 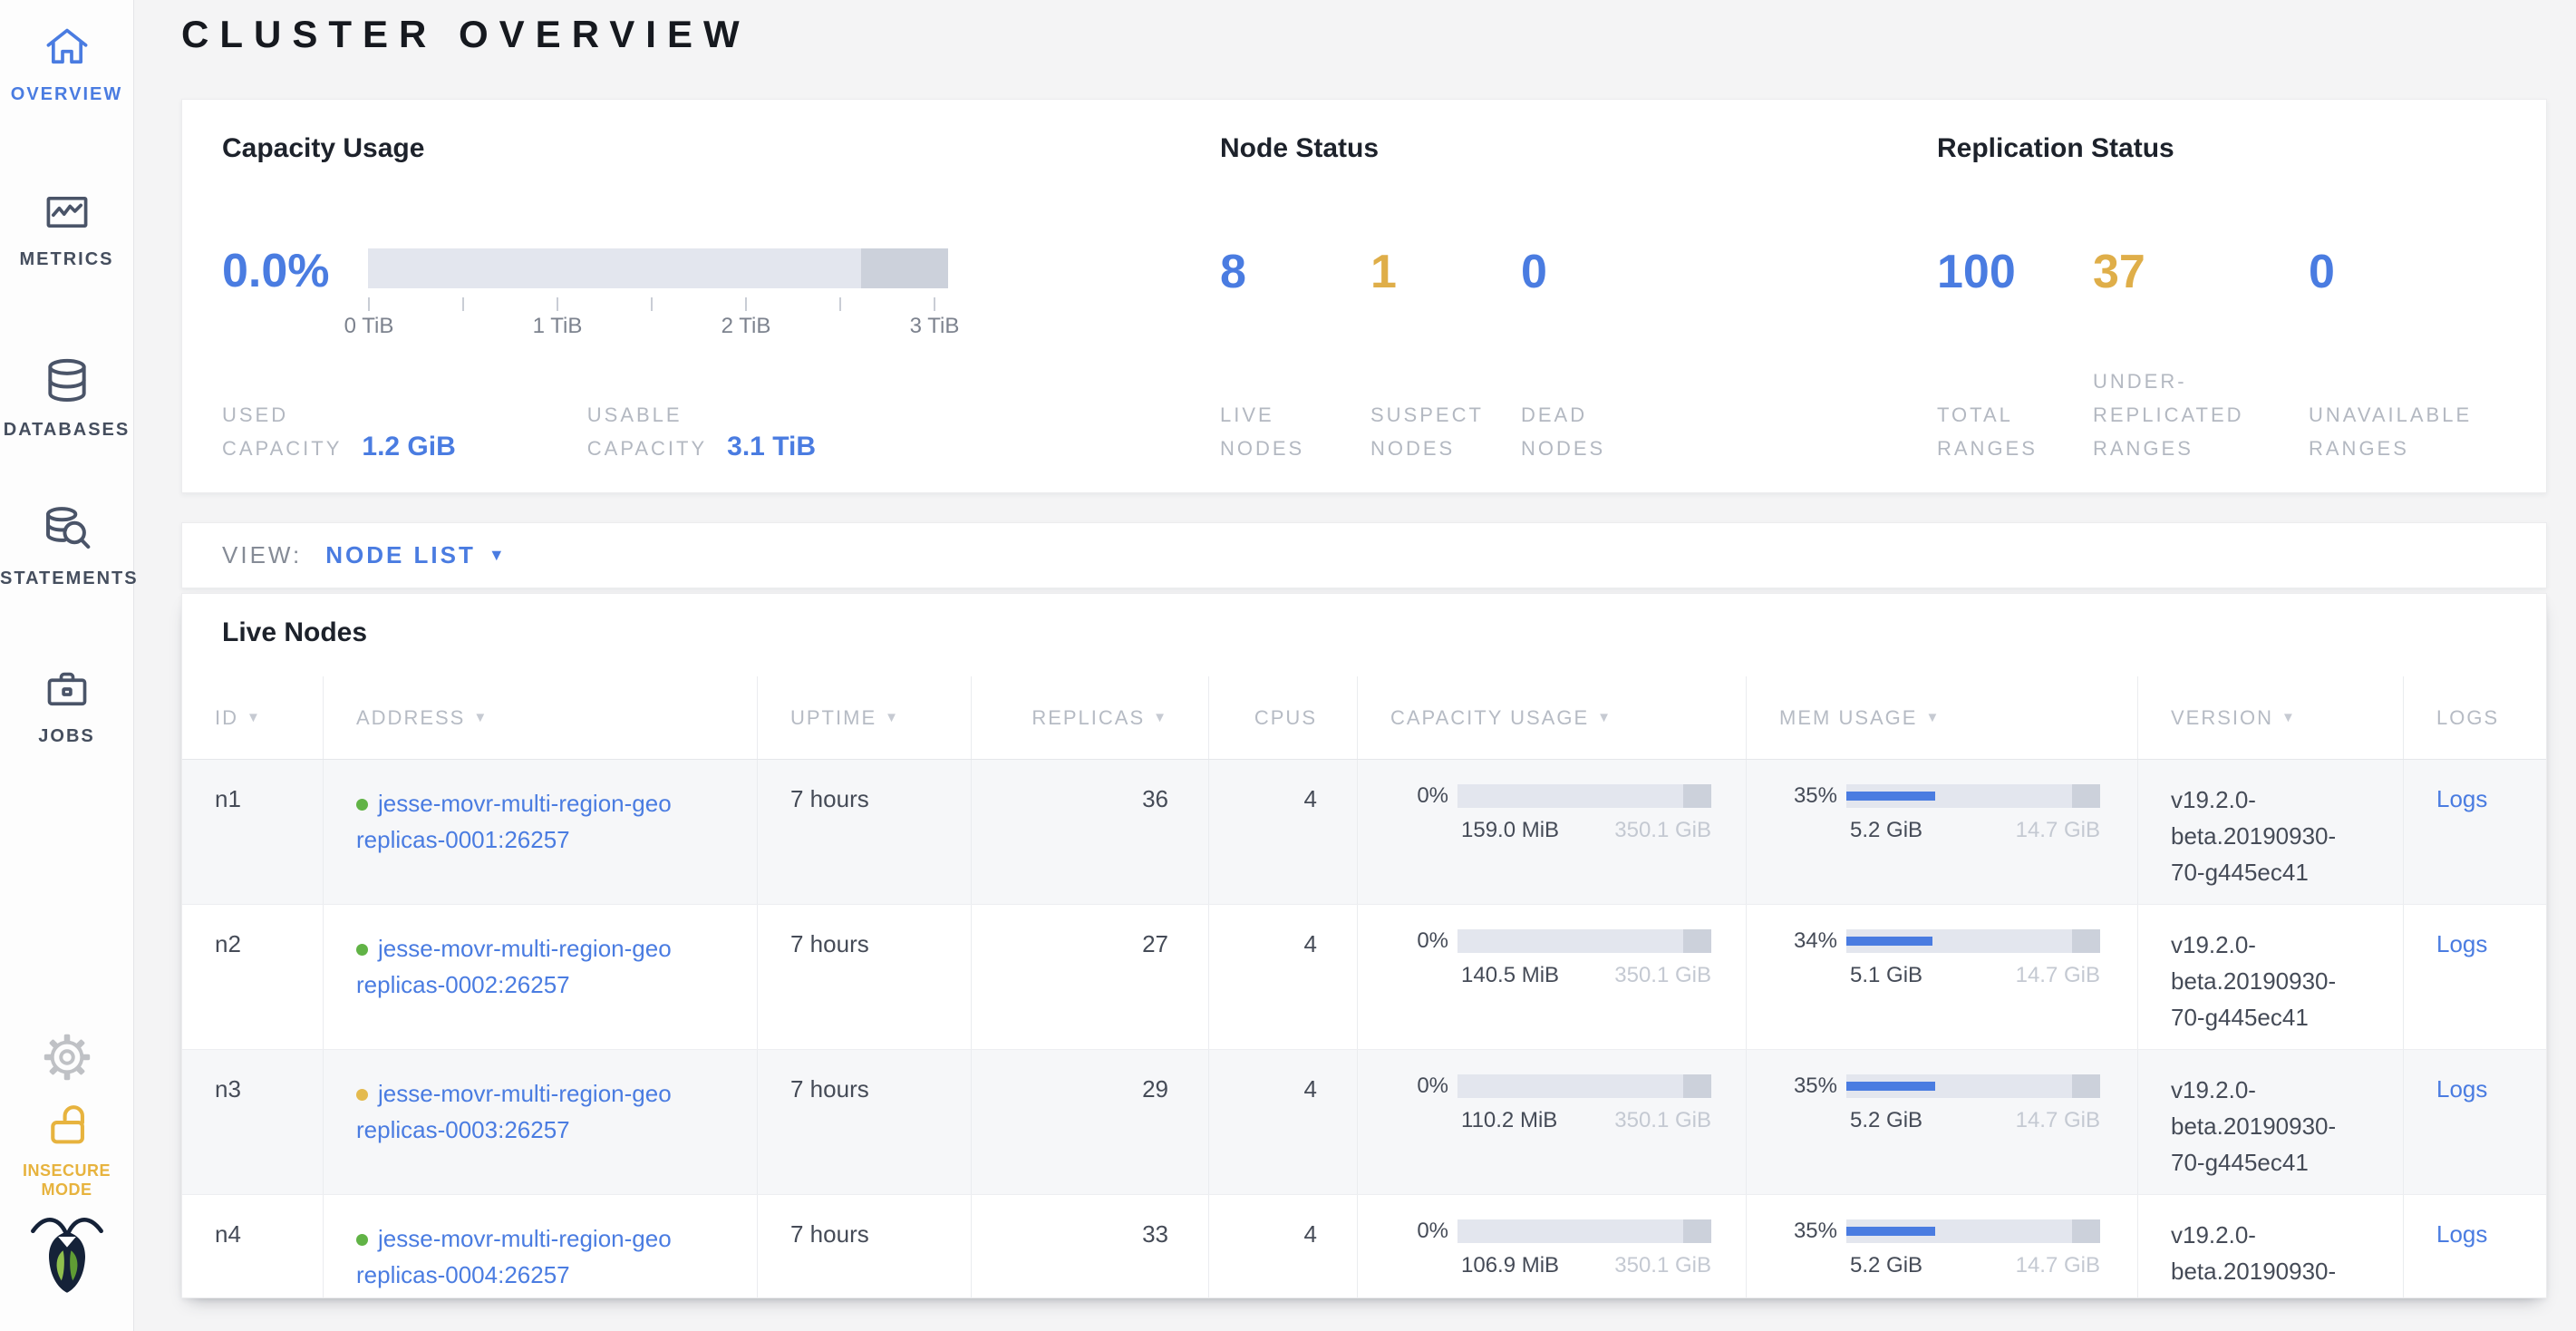 I want to click on usable-capacity-label: CAPACITY, so click(x=647, y=449).